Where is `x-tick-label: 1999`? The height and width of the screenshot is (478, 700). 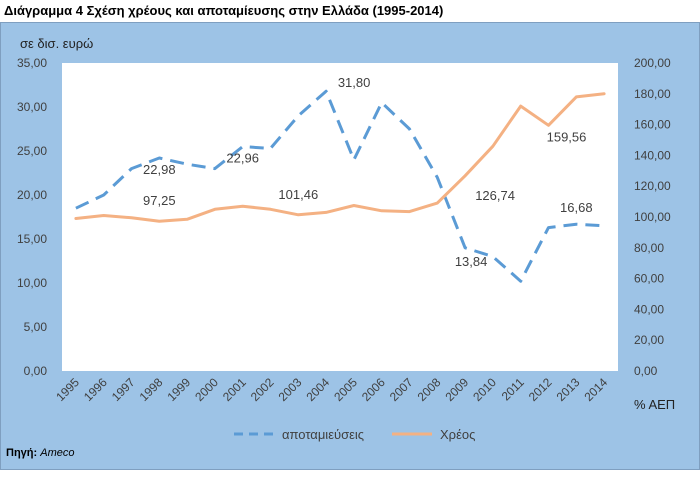 x-tick-label: 1999 is located at coordinates (178, 389).